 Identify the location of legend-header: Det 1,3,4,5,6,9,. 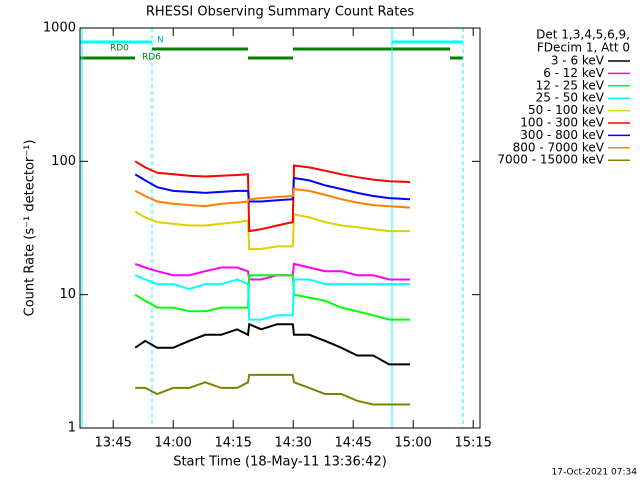
(583, 35).